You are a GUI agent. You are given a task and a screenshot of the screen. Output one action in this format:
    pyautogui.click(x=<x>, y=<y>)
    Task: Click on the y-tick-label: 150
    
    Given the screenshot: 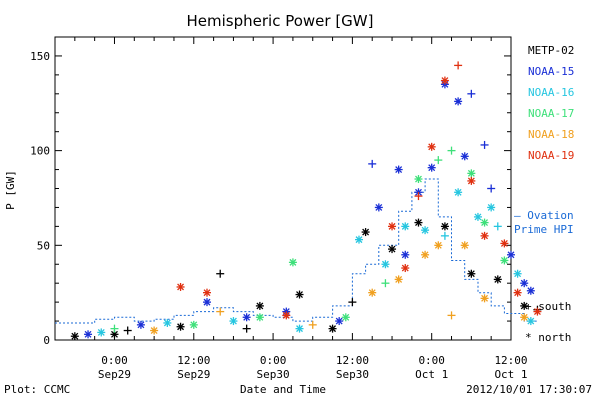 What is the action you would take?
    pyautogui.click(x=40, y=56)
    